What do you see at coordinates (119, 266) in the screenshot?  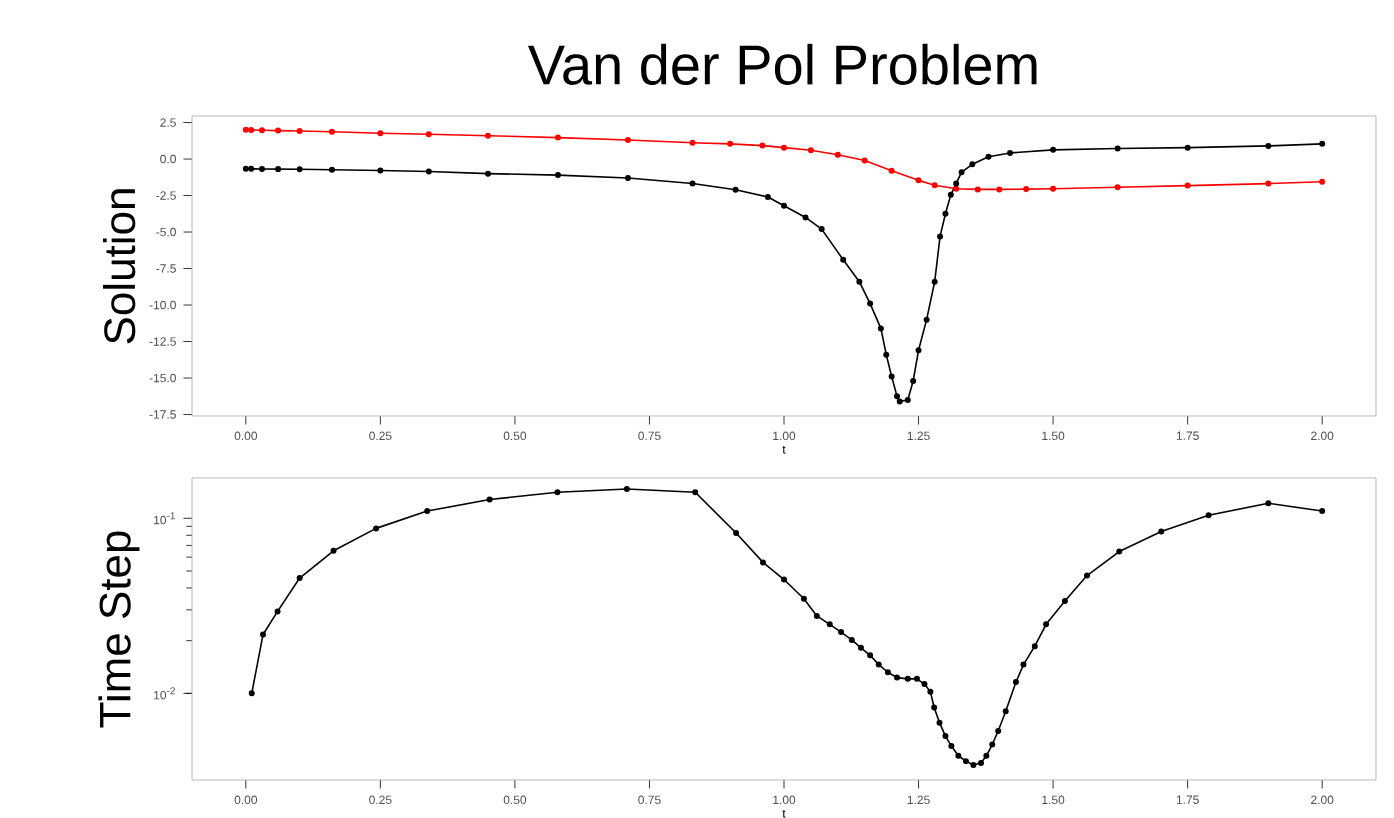 I see `y-axis-title: Solution` at bounding box center [119, 266].